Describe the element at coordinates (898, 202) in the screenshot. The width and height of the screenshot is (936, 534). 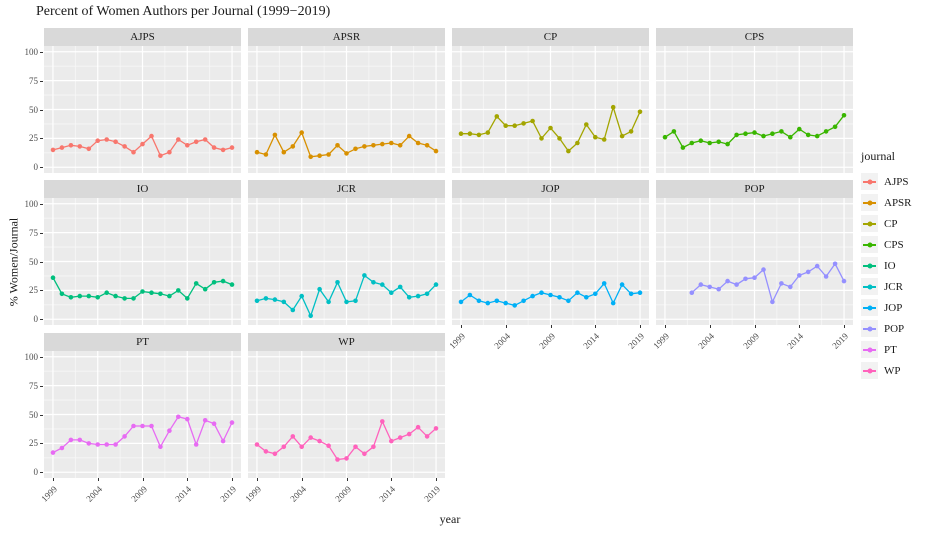
I see `legend-item-apsr: APSR` at that location.